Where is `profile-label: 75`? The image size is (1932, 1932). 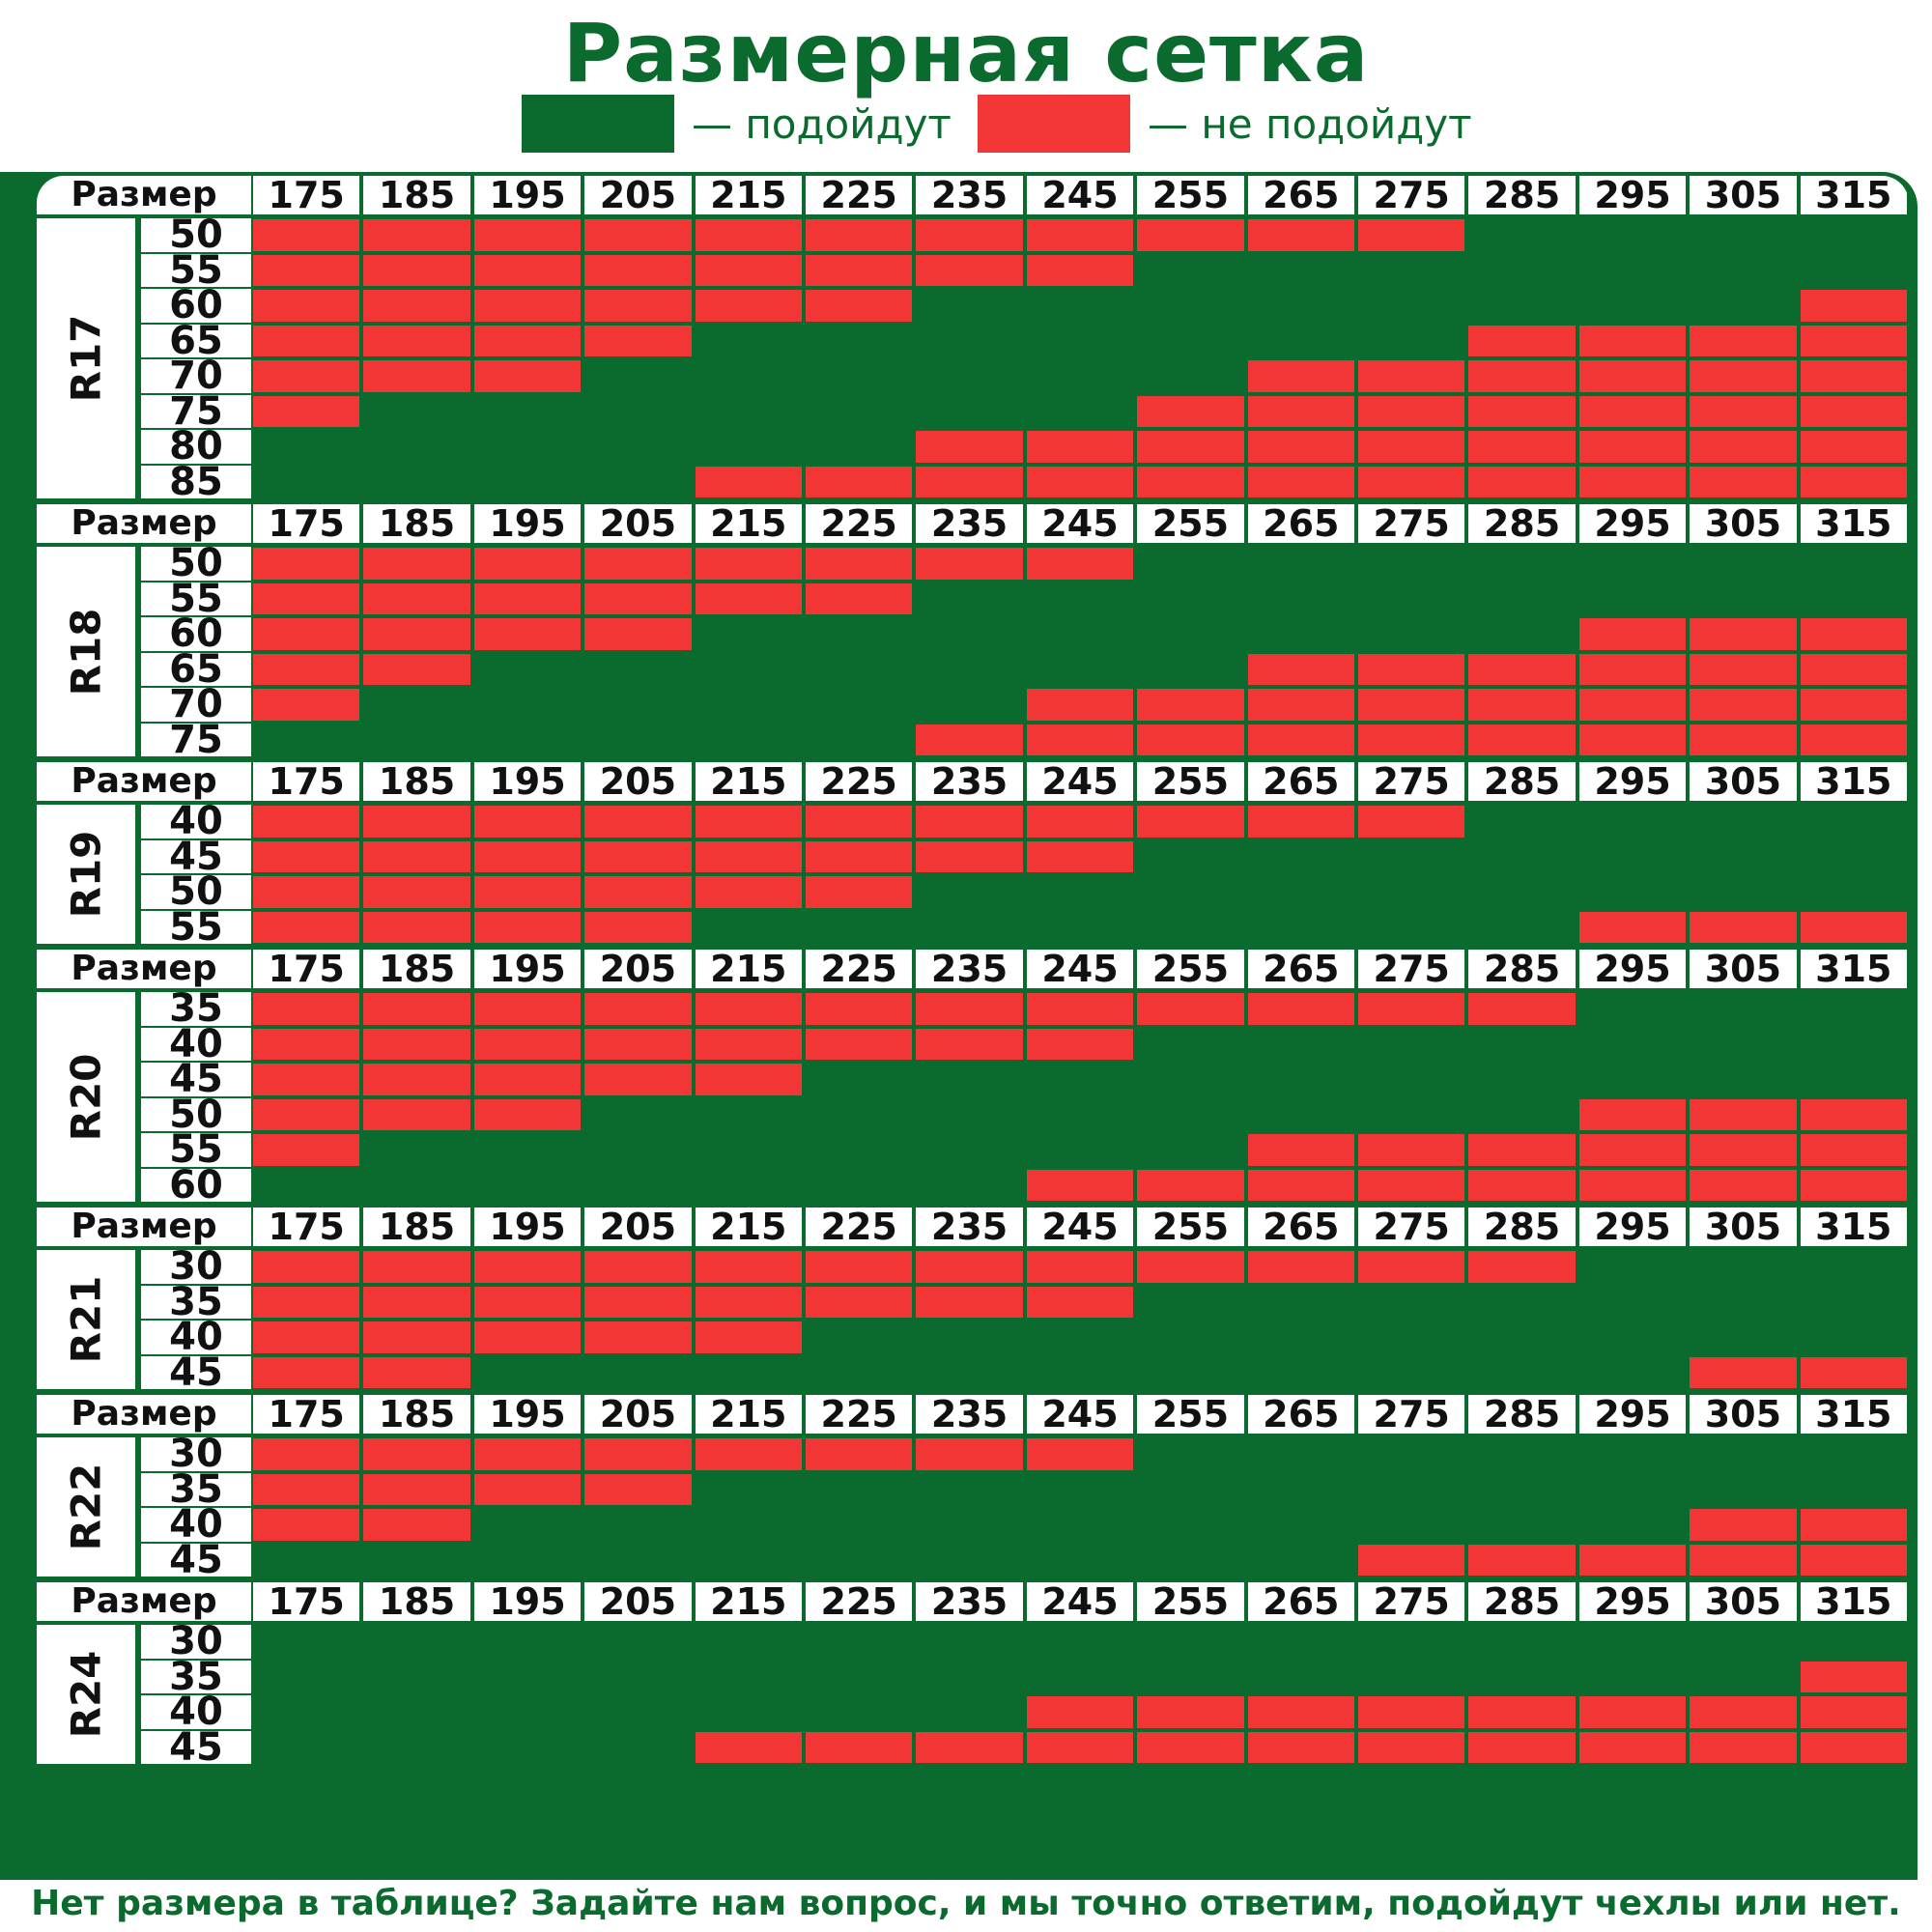
profile-label: 75 is located at coordinates (196, 739).